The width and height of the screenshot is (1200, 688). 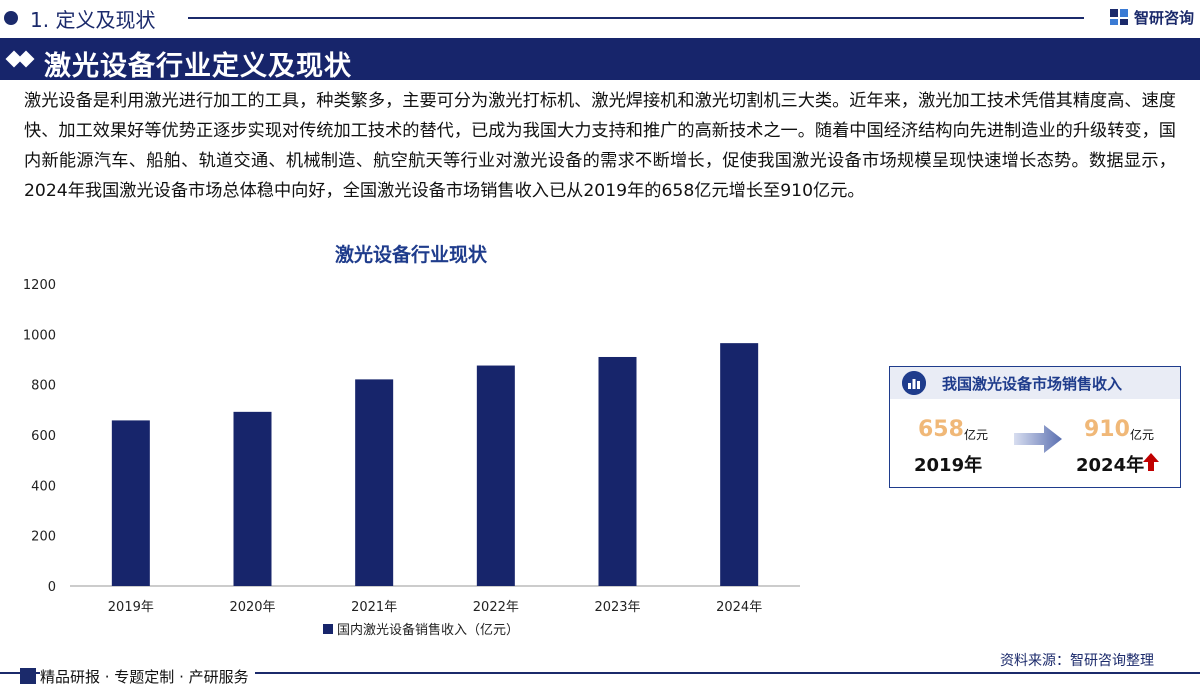 I want to click on x-tick-label: 2023年, so click(x=617, y=607).